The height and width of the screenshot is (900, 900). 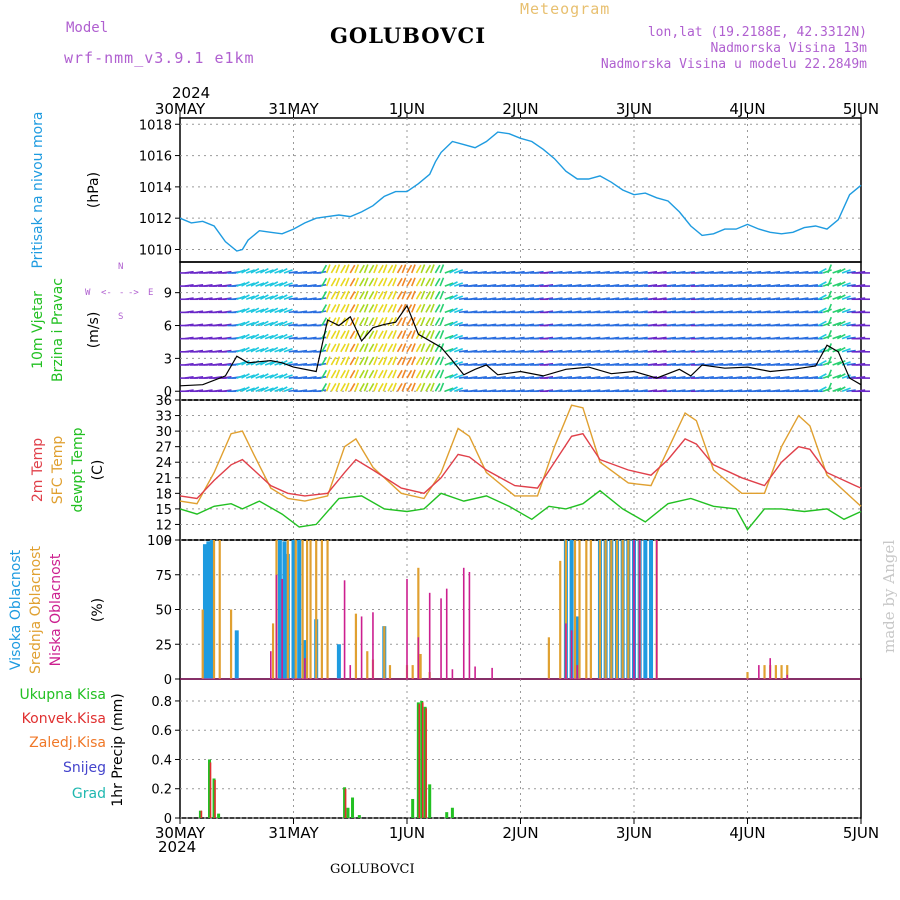 What do you see at coordinates (407, 833) in the screenshot?
I see `x-tick-label-bottom: 1JUN` at bounding box center [407, 833].